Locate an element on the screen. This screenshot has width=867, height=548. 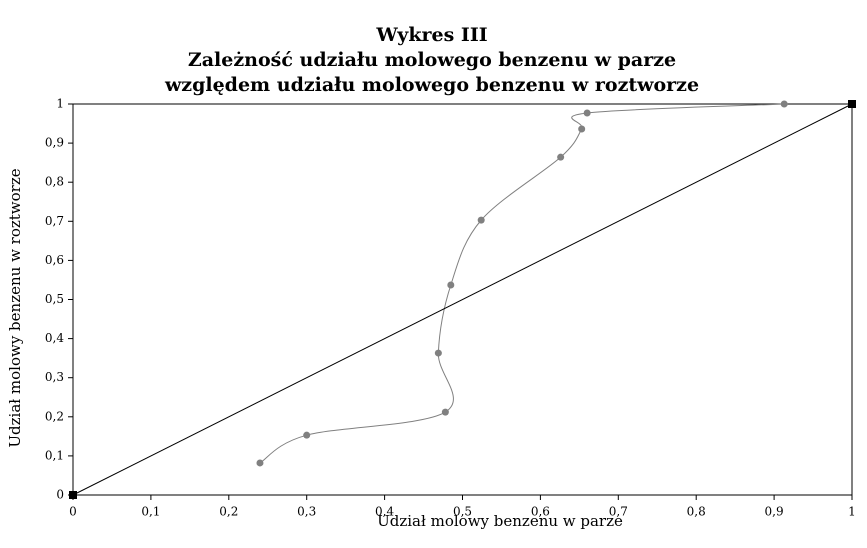
y-tick-label: 0,4 is located at coordinates (54, 338).